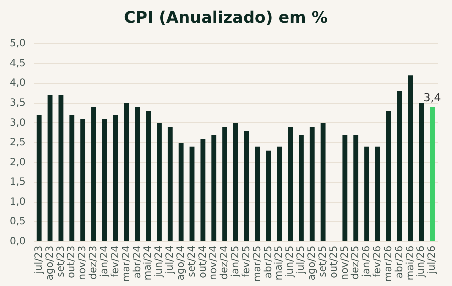  What do you see at coordinates (18, 44) in the screenshot?
I see `y-tick-label: 5,0` at bounding box center [18, 44].